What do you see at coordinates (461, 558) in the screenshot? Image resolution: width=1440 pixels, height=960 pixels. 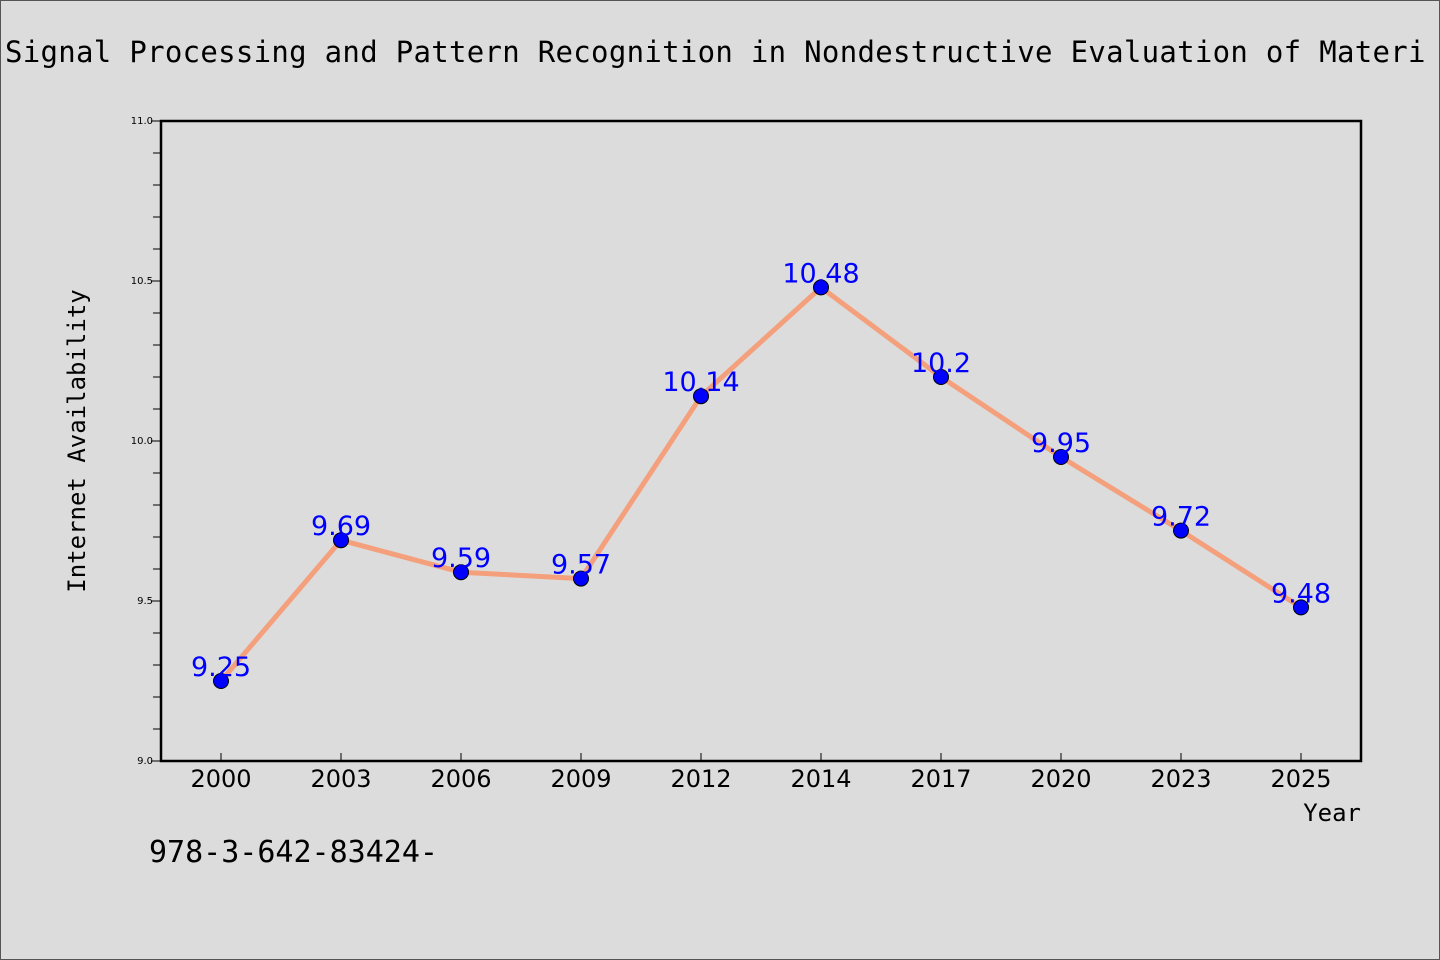 I see `data-label: 9.59` at bounding box center [461, 558].